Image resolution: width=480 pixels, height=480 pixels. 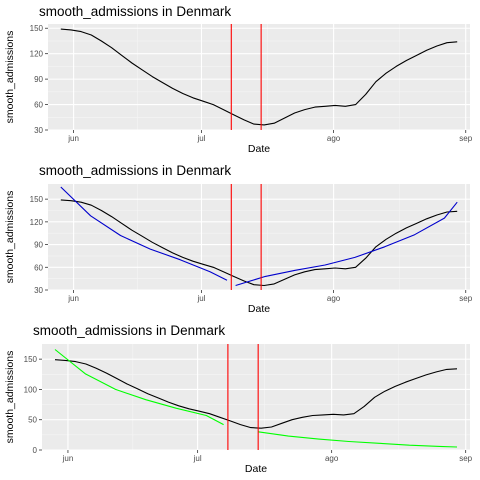 What do you see at coordinates (35, 450) in the screenshot?
I see `y-tick-label: 0` at bounding box center [35, 450].